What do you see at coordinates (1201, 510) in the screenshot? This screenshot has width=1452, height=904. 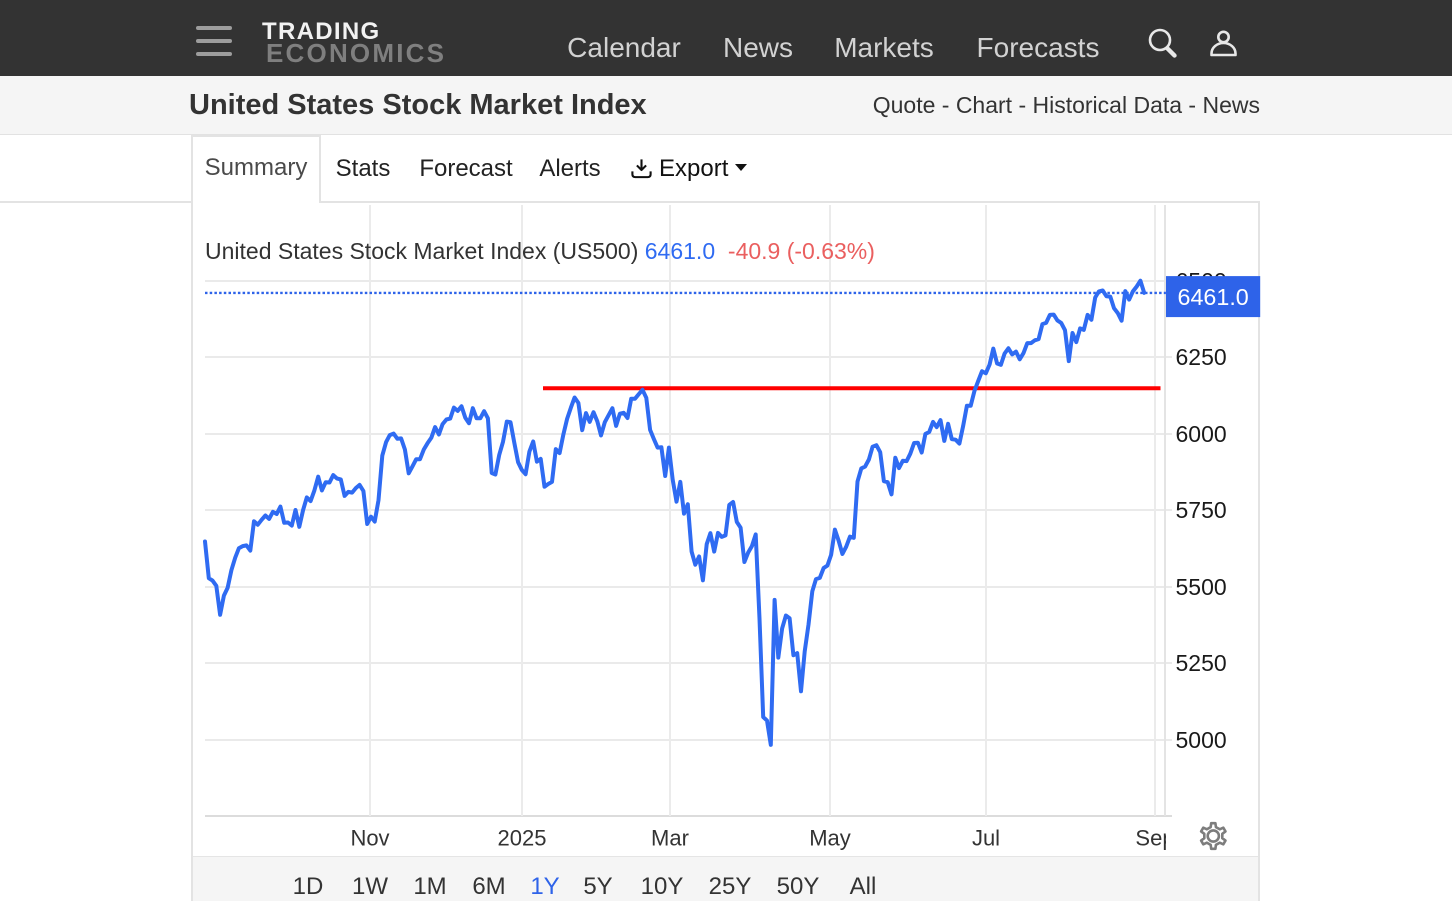 I see `svg-text: 5750` at bounding box center [1201, 510].